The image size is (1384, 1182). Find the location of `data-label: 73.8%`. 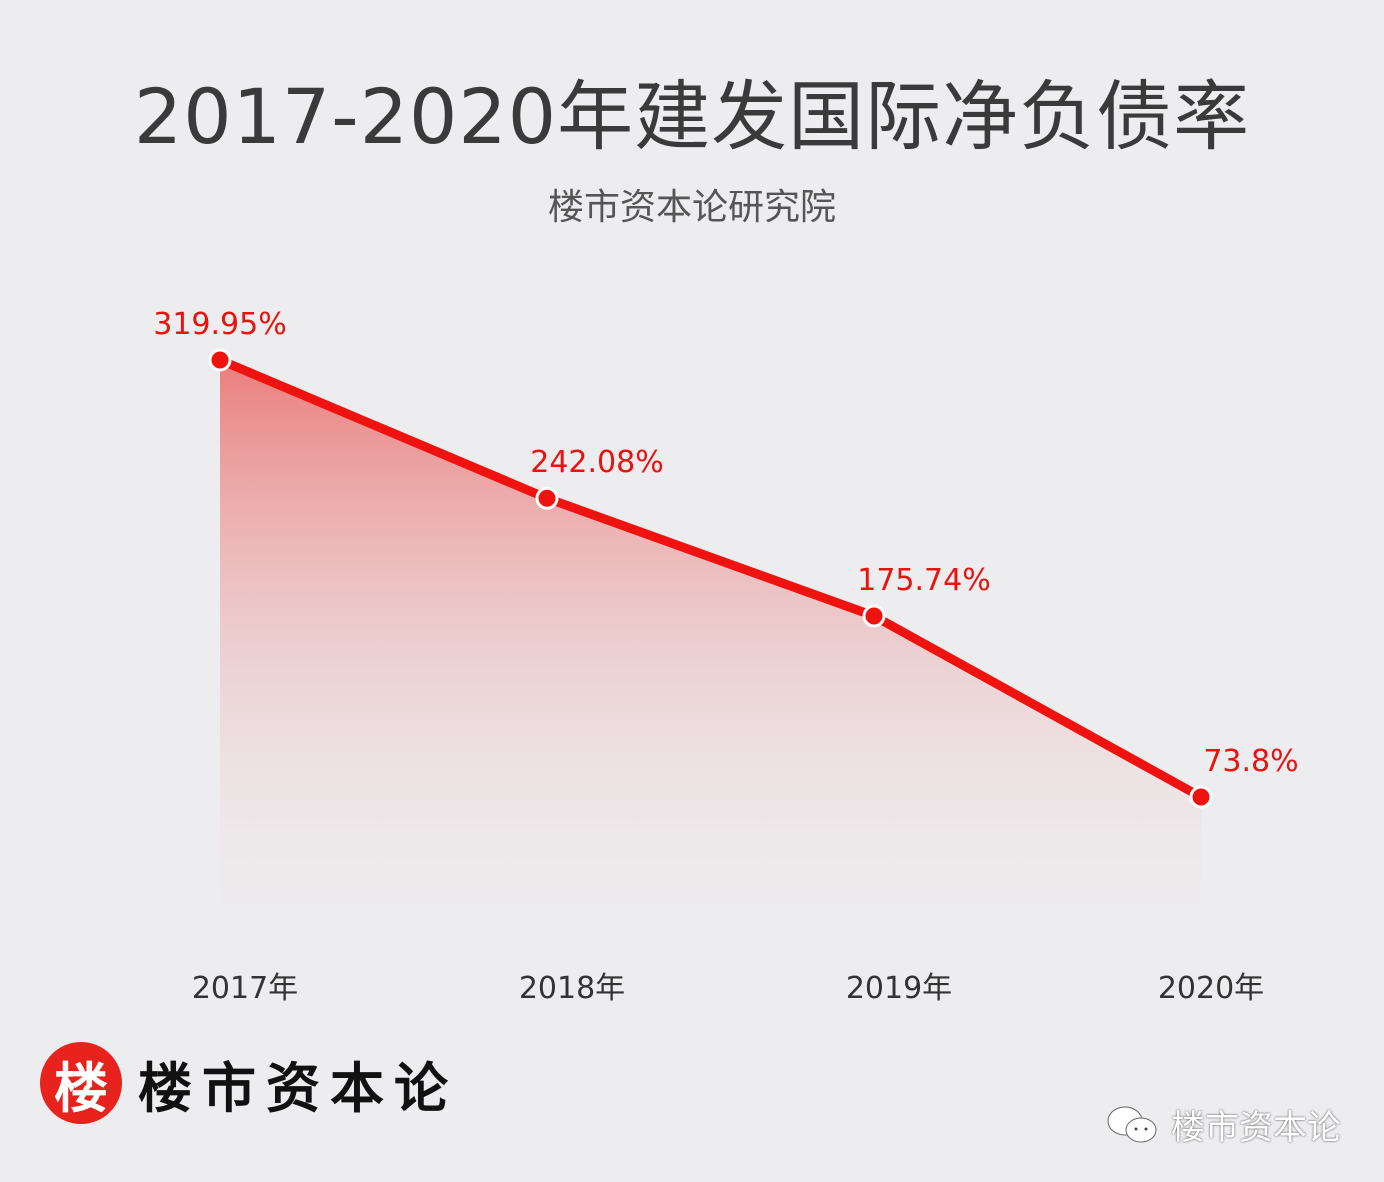

data-label: 73.8% is located at coordinates (1250, 761).